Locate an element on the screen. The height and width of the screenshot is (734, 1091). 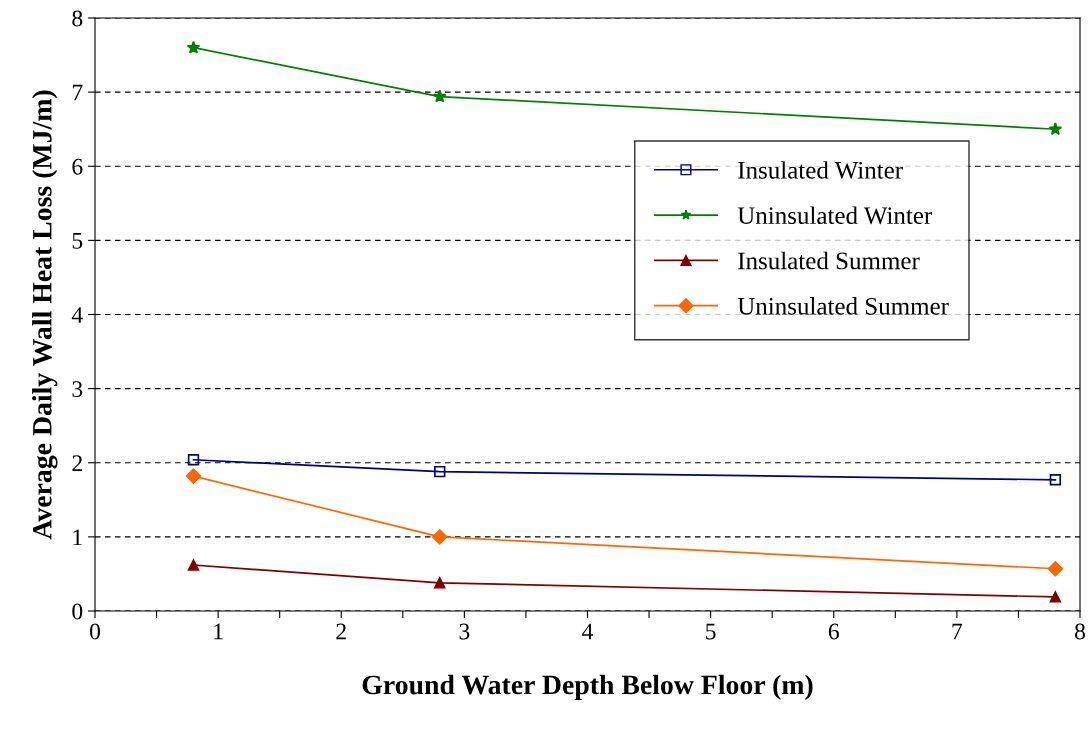
y-tick-label: 6 is located at coordinates (77, 166).